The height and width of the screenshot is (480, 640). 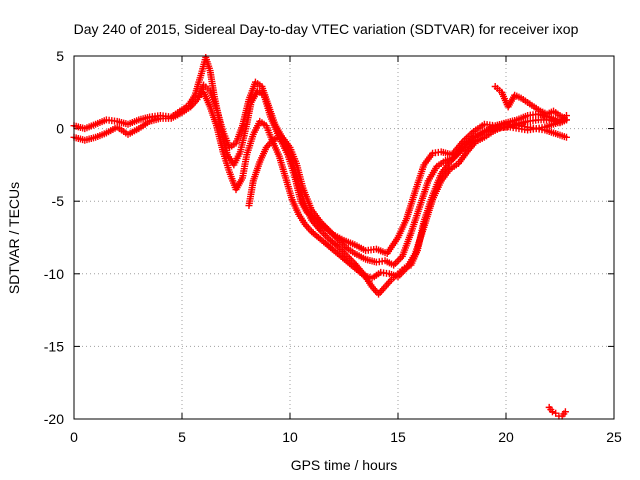 What do you see at coordinates (344, 465) in the screenshot?
I see `x-axis-label: GPS time / hours` at bounding box center [344, 465].